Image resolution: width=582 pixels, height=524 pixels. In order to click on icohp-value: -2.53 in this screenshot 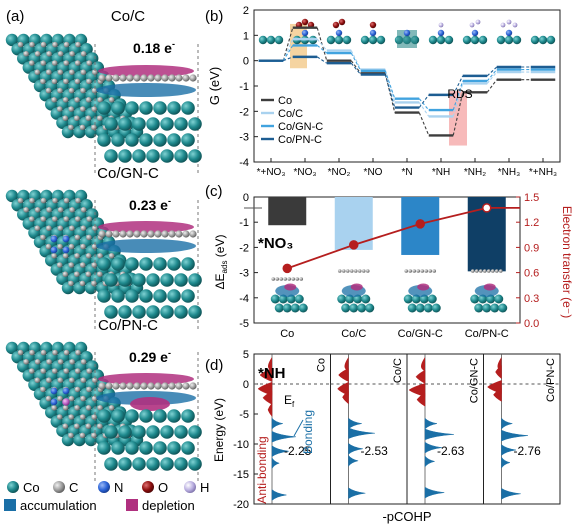, I will do `click(375, 451)`.